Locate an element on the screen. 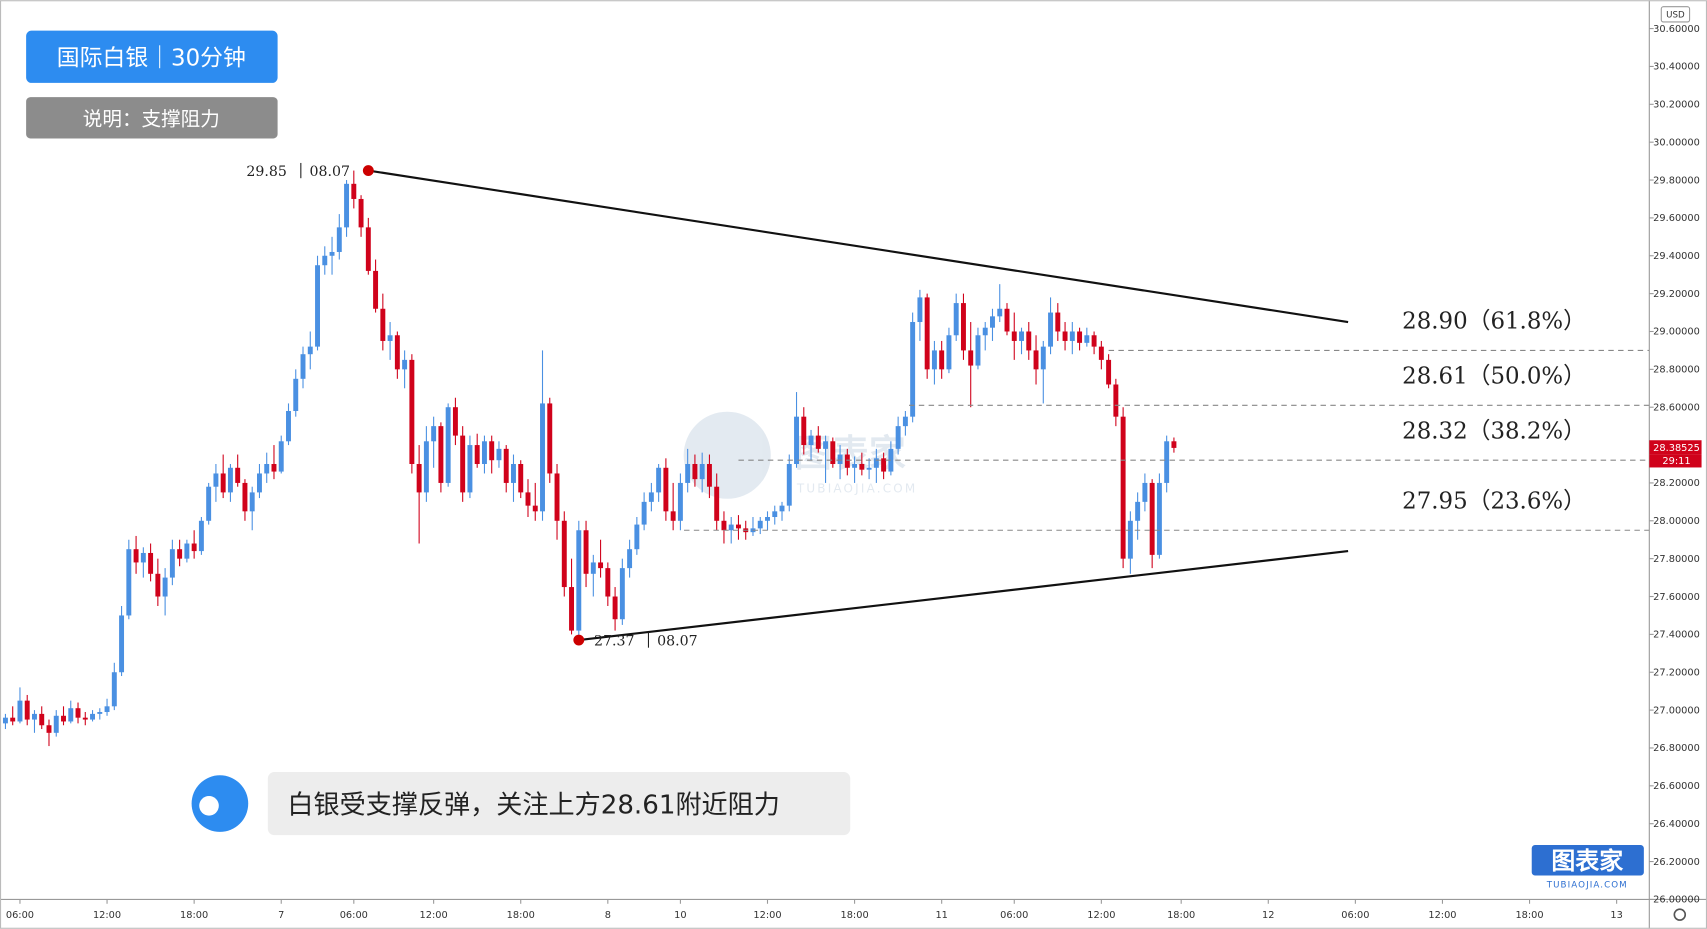 This screenshot has height=929, width=1707. y-tick-label: 26.60000 is located at coordinates (1676, 786).